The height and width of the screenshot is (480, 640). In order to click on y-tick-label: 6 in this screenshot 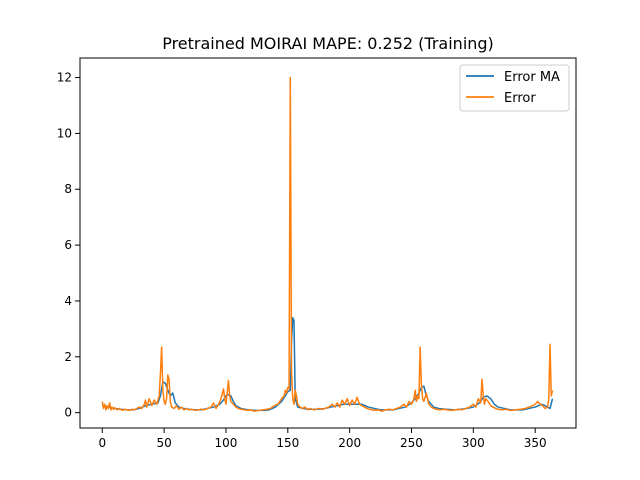, I will do `click(68, 245)`.